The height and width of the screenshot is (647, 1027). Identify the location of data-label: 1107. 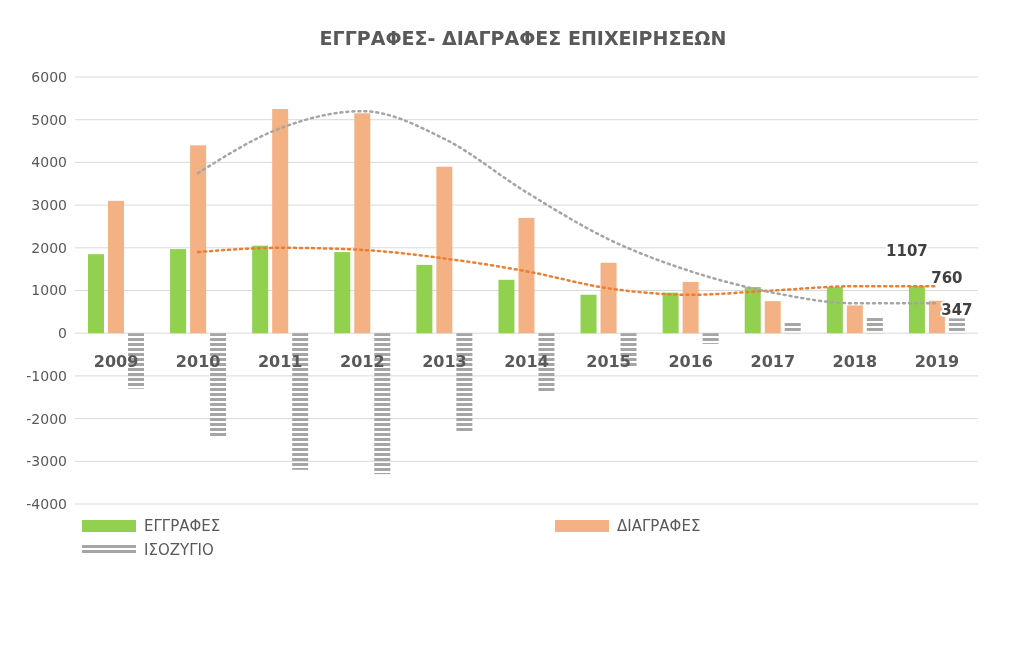
(907, 250).